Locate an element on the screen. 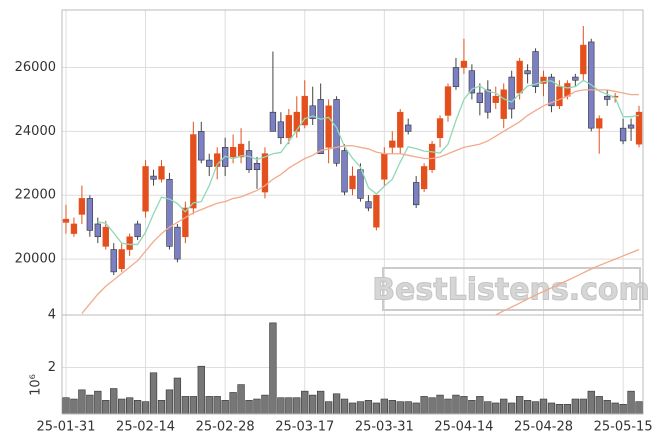 The image size is (663, 444). y-tick-label: 24000 is located at coordinates (35, 131).